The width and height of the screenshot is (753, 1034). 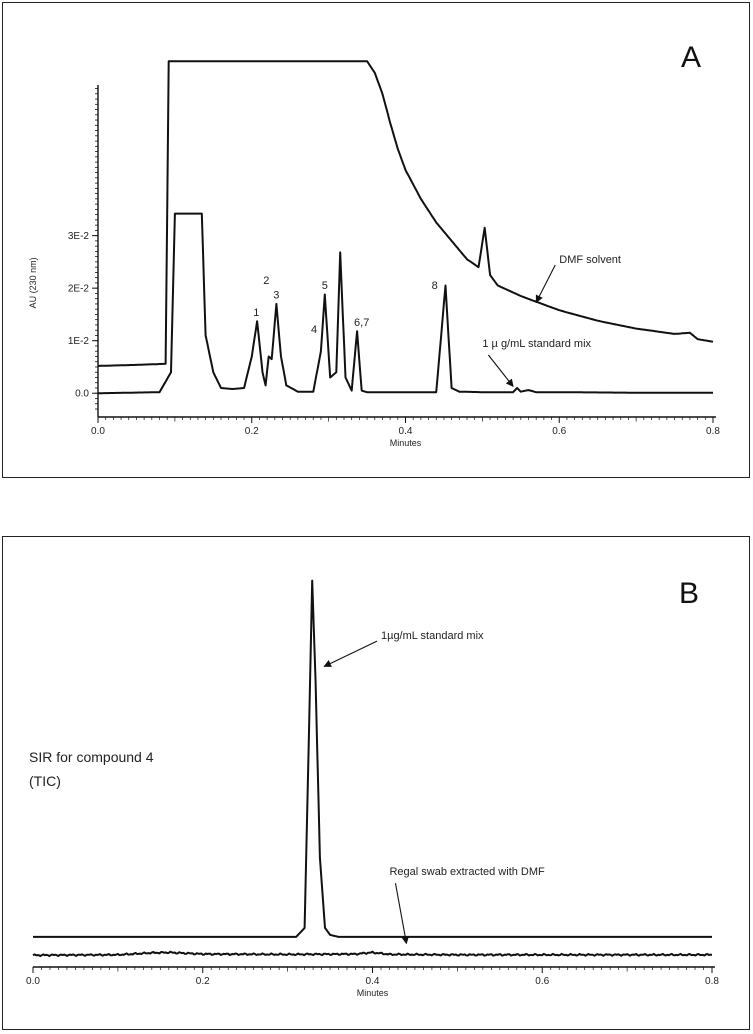 I want to click on y-axis-title: AU (230 nm), so click(x=33, y=282).